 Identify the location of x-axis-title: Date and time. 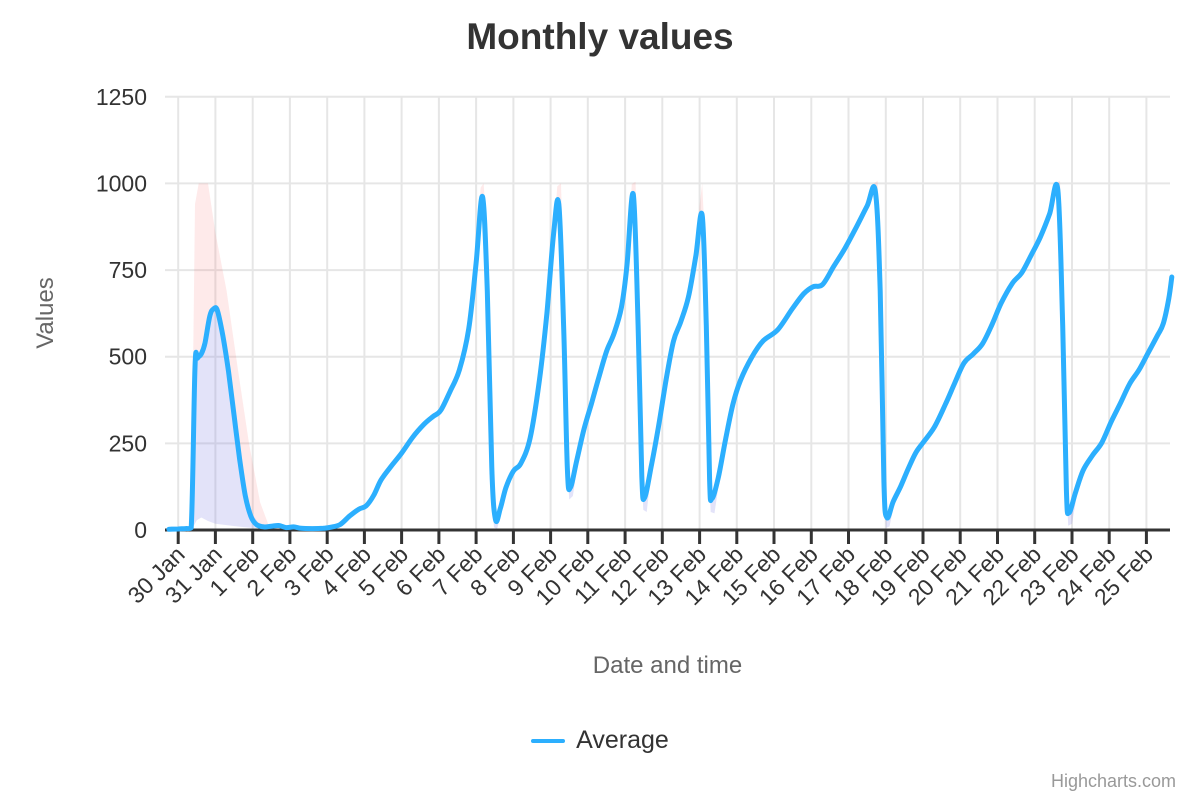
(667, 665).